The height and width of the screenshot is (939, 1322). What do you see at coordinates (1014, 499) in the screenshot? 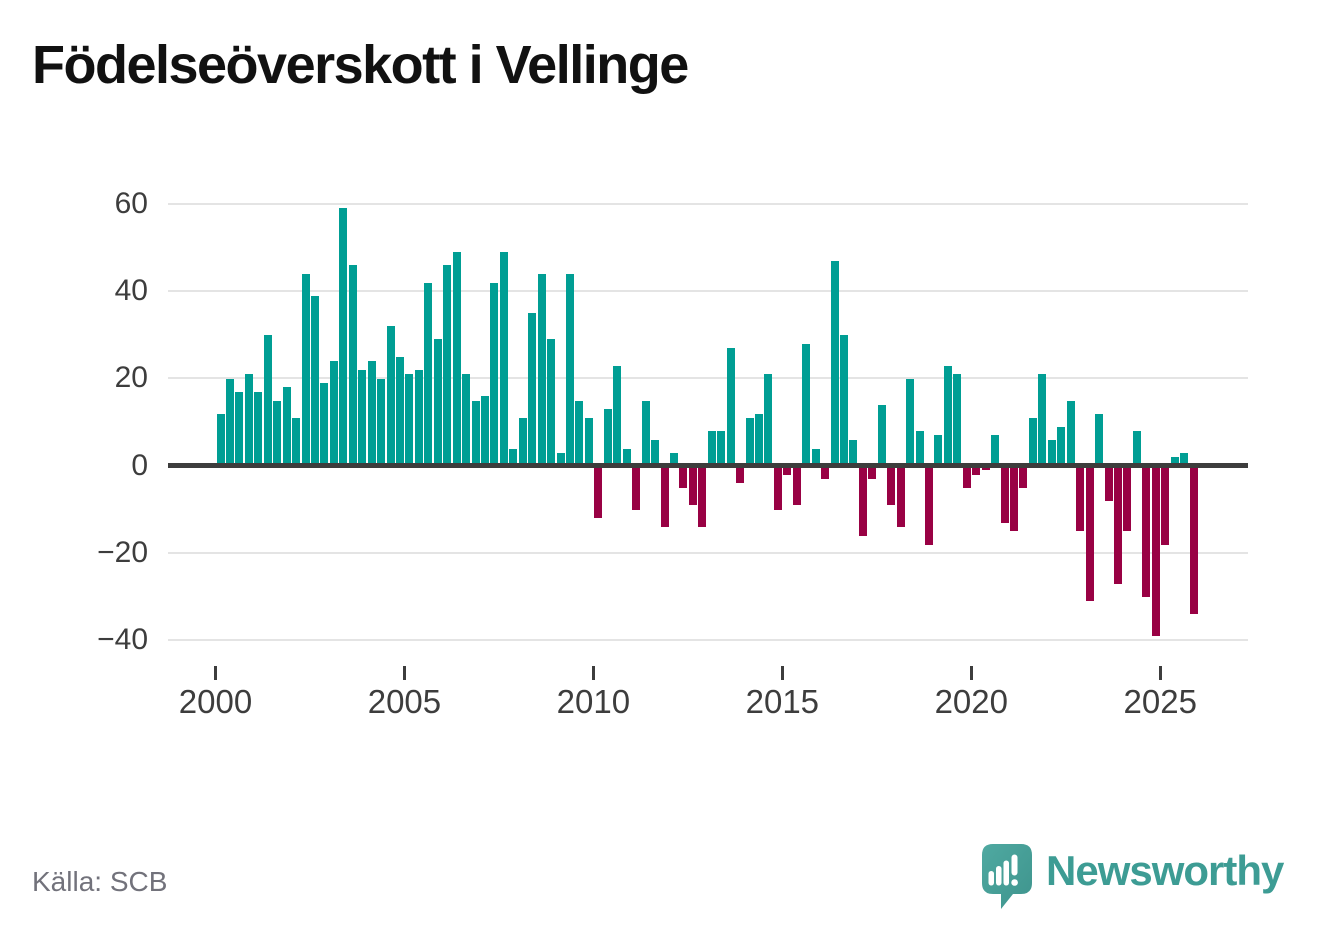
I see `bar-2021Q1` at bounding box center [1014, 499].